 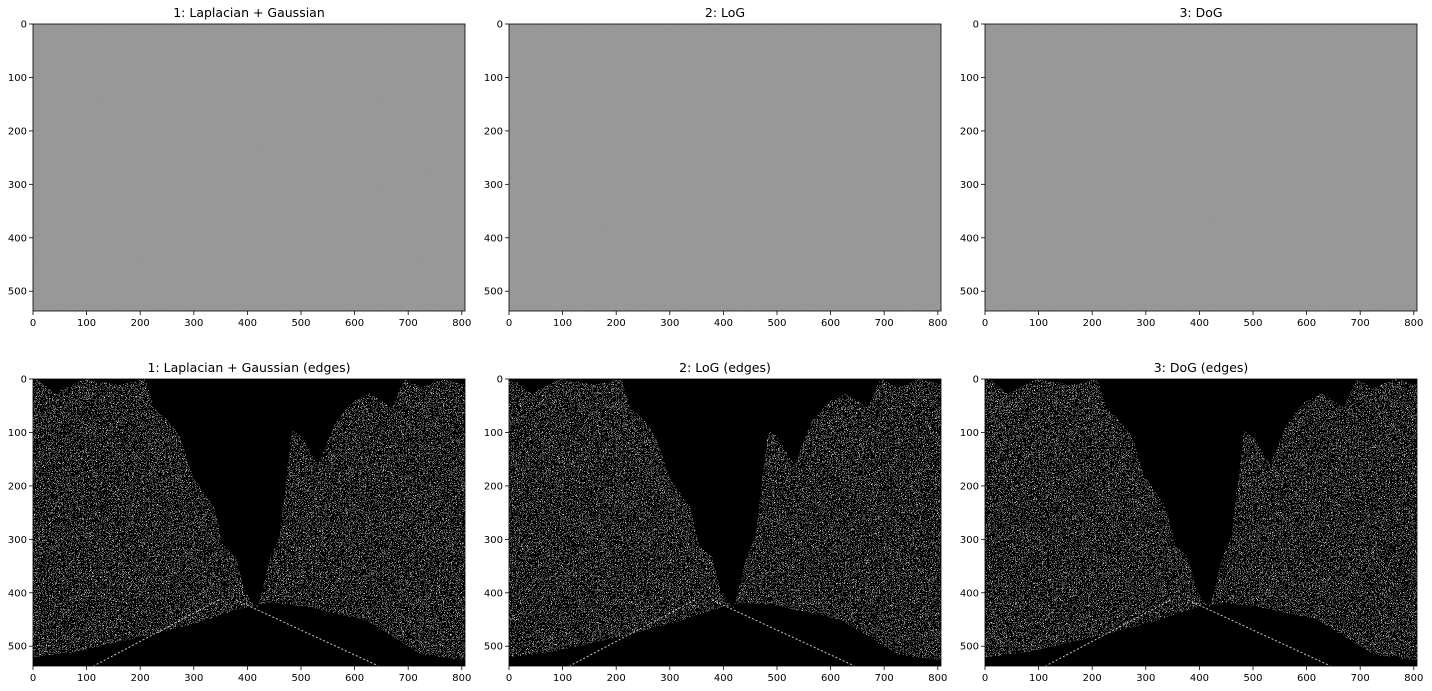 I want to click on panel-title: 3: DoG, so click(x=1200, y=12).